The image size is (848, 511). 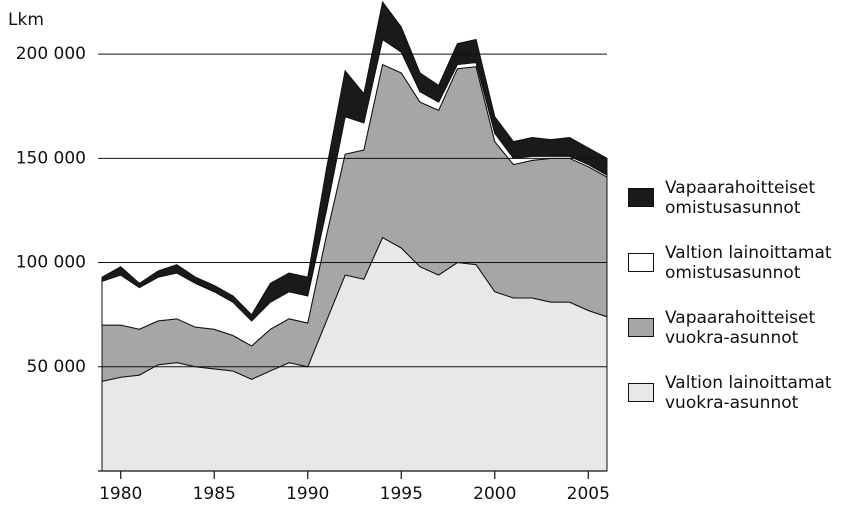 What do you see at coordinates (401, 494) in the screenshot?
I see `x-tick-label: 1995` at bounding box center [401, 494].